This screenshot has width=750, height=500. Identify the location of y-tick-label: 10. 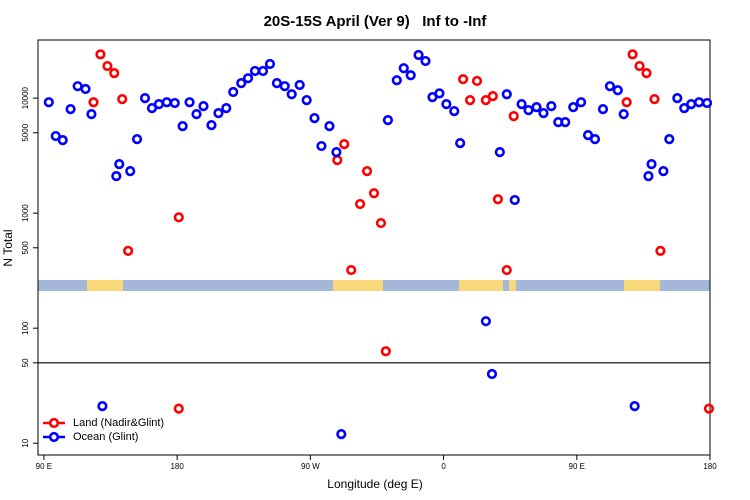
(25, 442).